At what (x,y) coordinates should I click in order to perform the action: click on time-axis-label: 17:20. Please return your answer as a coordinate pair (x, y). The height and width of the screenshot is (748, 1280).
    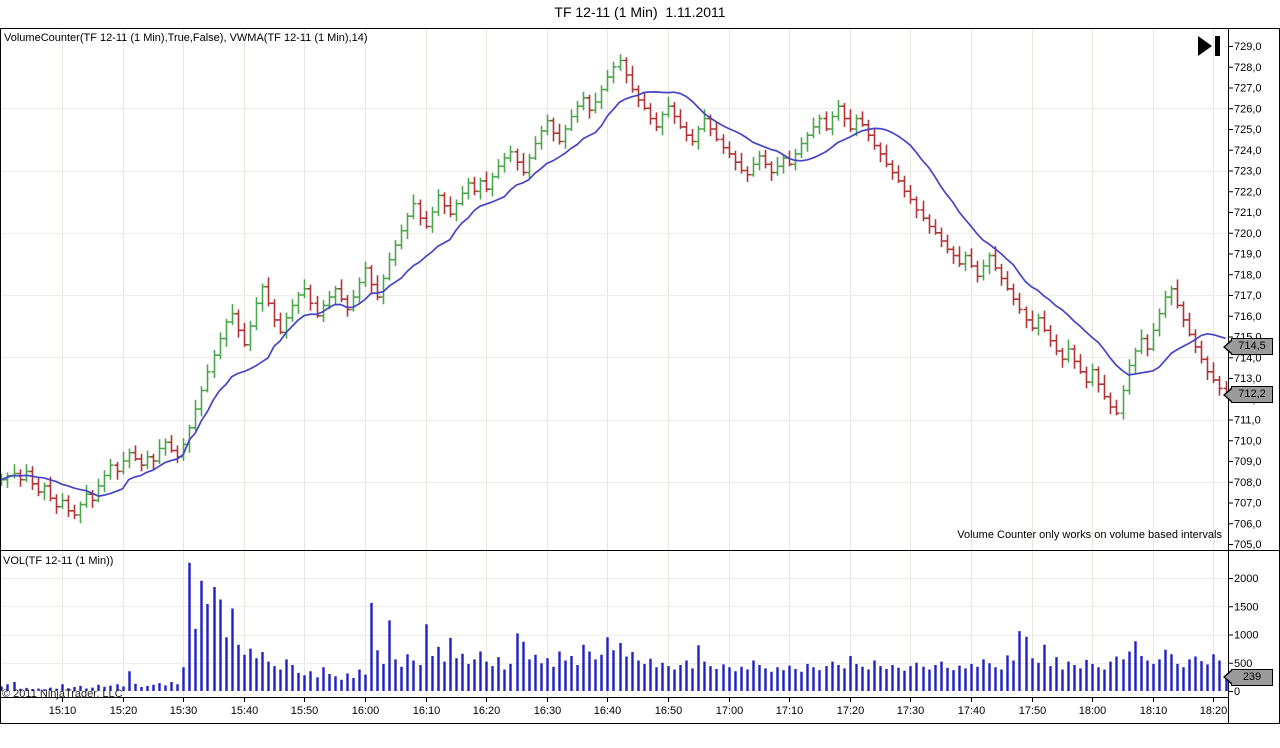
    Looking at the image, I should click on (851, 711).